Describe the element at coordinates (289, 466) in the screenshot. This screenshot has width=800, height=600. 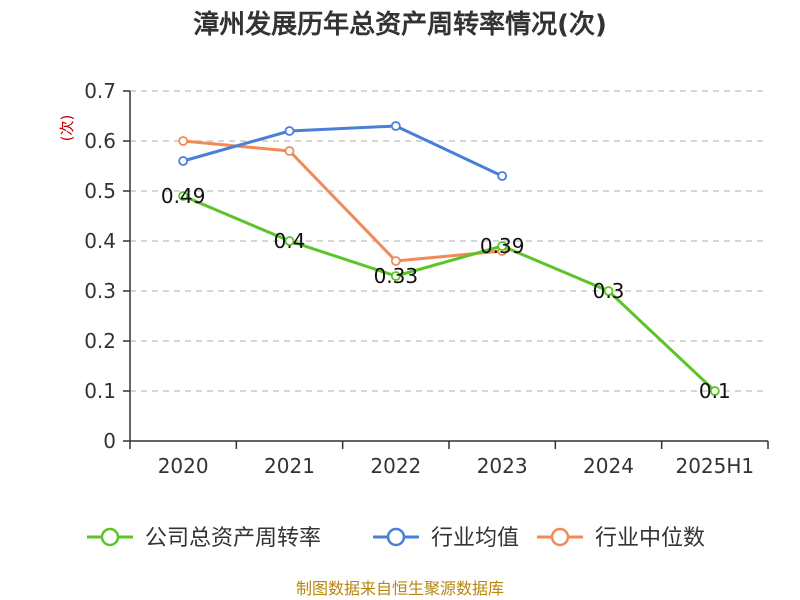
I see `x-tick-label: 2021` at that location.